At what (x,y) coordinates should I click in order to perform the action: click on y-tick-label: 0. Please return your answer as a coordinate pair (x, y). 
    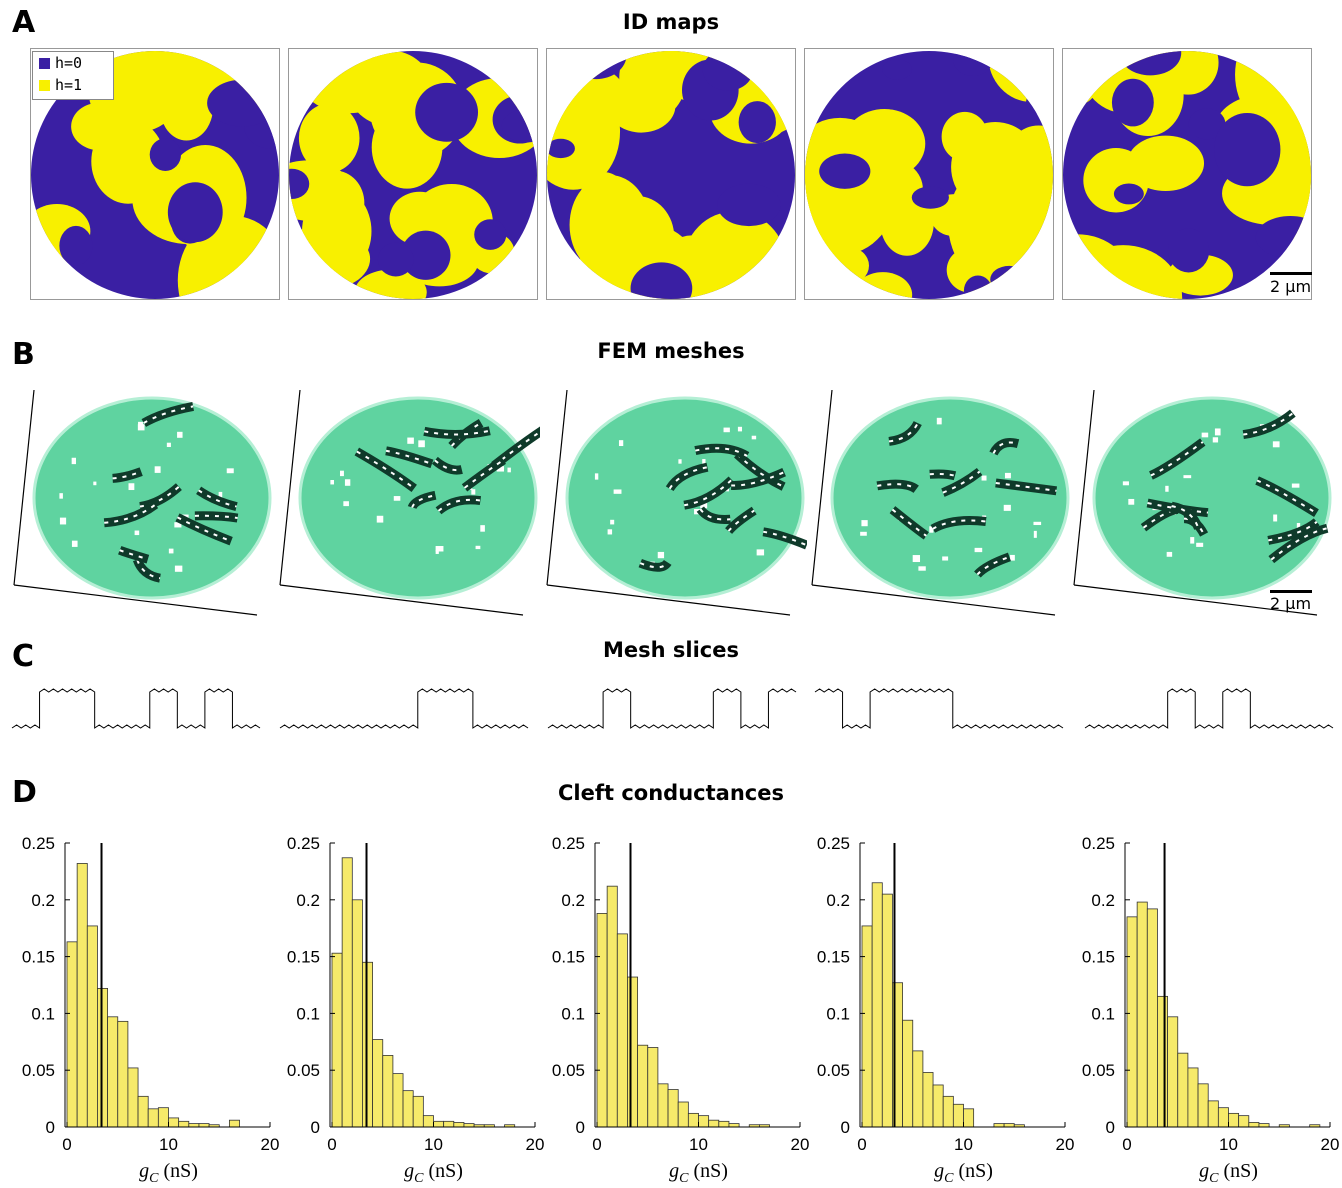
    Looking at the image, I should click on (580, 1127).